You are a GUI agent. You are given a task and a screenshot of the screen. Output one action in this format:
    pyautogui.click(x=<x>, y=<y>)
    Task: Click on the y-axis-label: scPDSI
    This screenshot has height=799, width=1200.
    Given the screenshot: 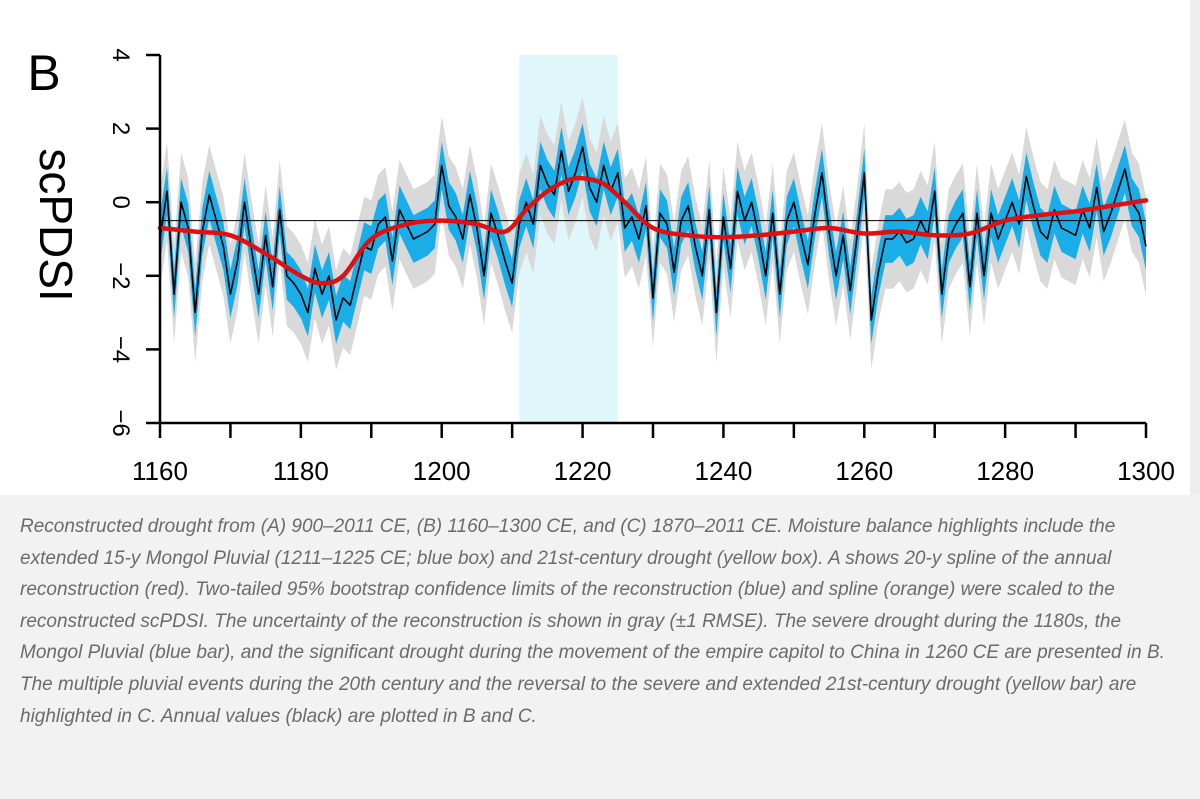 What is the action you would take?
    pyautogui.click(x=56, y=224)
    